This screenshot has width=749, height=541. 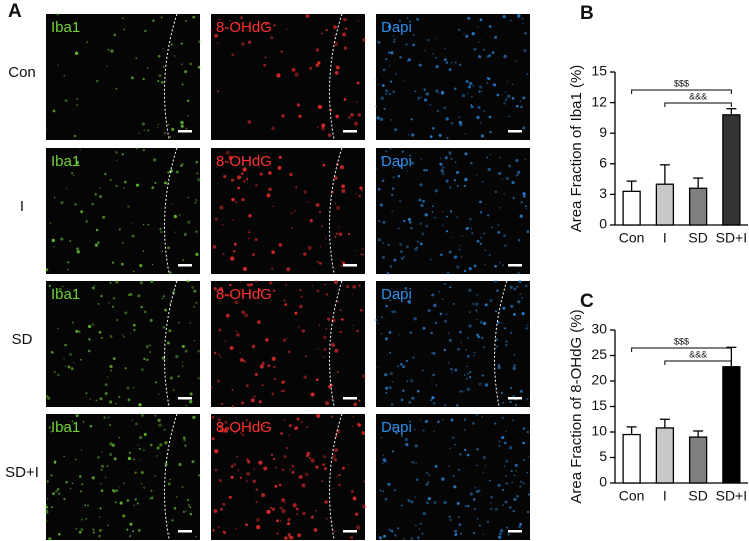 What do you see at coordinates (681, 83) in the screenshot?
I see `significance-label: $$$` at bounding box center [681, 83].